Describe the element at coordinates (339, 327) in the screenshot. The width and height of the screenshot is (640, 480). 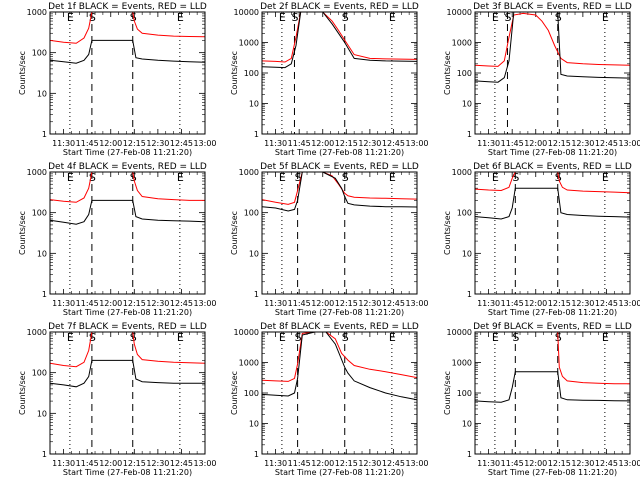
I see `panel-title: Det 8f BLACK = Events, RED = LLD` at that location.